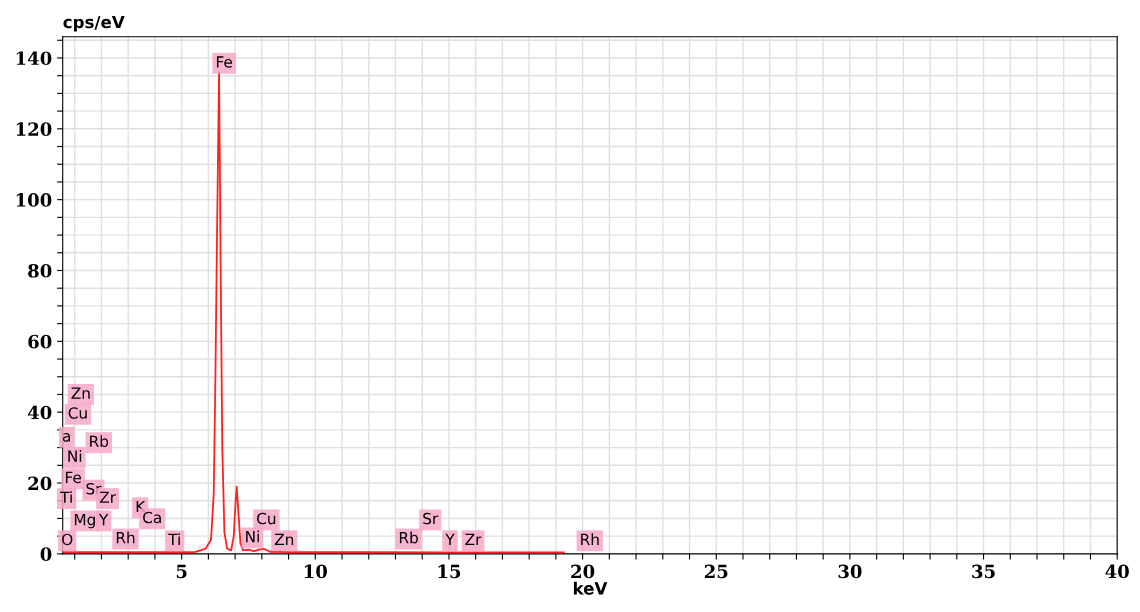 Image resolution: width=1140 pixels, height=612 pixels. Describe the element at coordinates (590, 588) in the screenshot. I see `x-axis-title: keV` at that location.